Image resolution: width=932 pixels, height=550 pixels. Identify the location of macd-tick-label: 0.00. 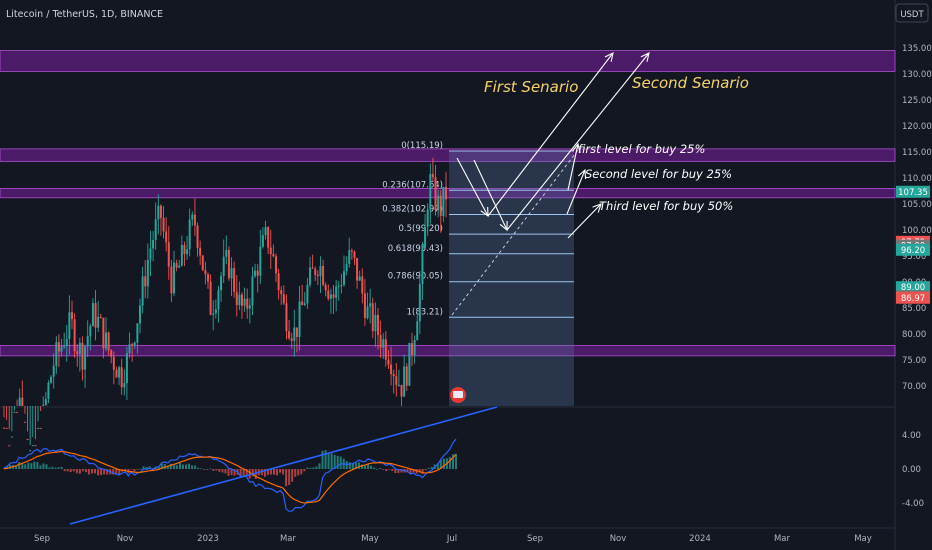
(911, 470).